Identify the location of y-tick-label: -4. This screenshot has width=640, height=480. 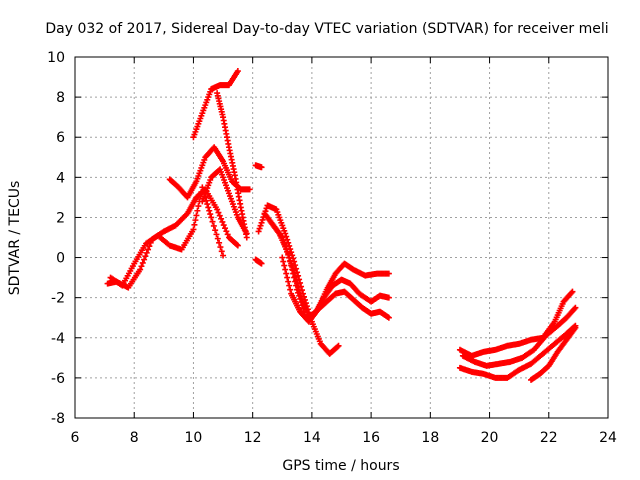
(58, 339).